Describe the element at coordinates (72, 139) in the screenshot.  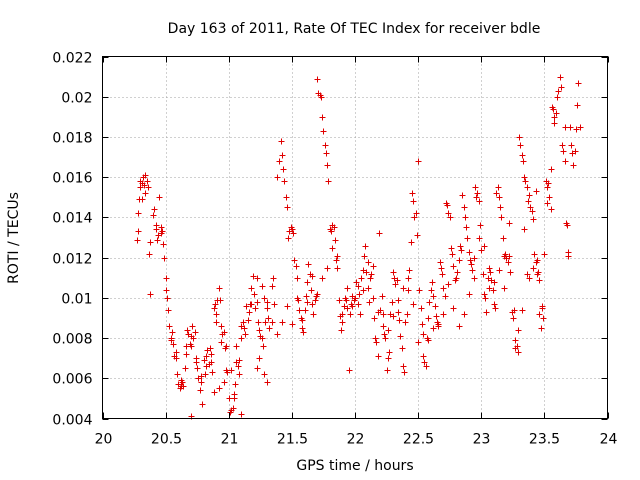
I see `y-tick-label: 0.018` at that location.